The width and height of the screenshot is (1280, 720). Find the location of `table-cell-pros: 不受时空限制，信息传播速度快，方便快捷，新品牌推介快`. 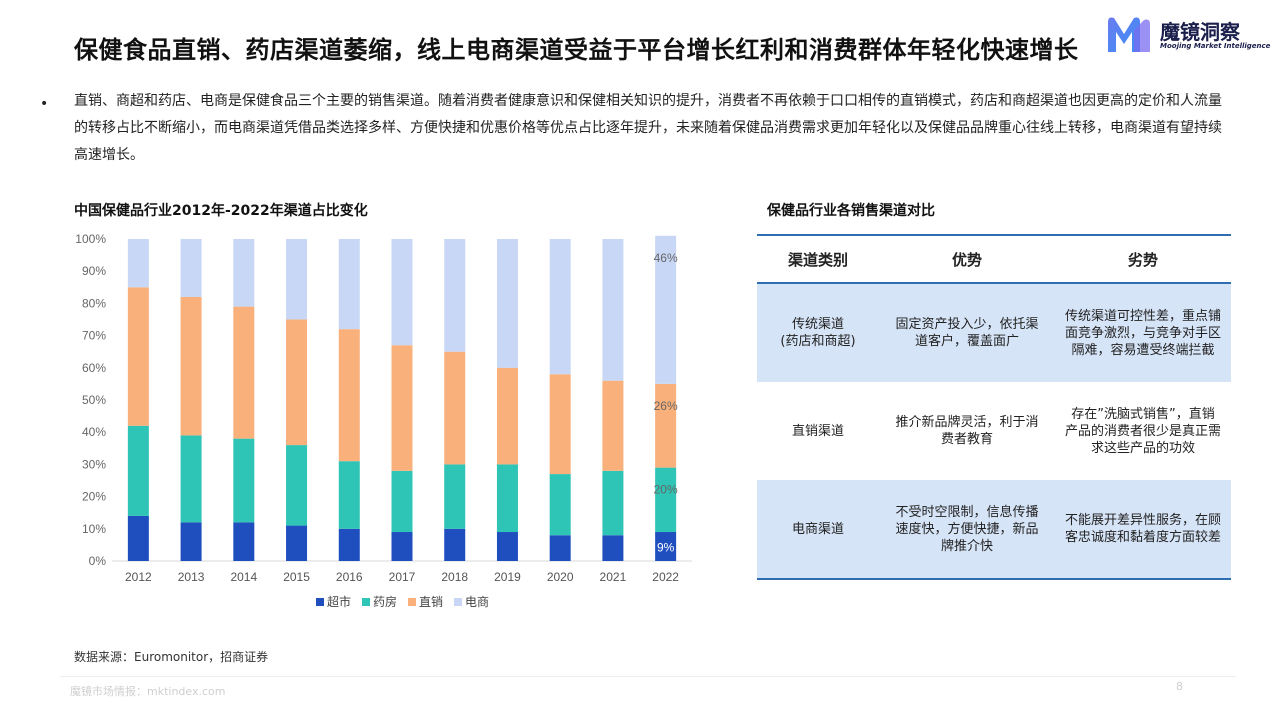

table-cell-pros: 不受时空限制，信息传播速度快，方便快捷，新品牌推介快 is located at coordinates (967, 530).